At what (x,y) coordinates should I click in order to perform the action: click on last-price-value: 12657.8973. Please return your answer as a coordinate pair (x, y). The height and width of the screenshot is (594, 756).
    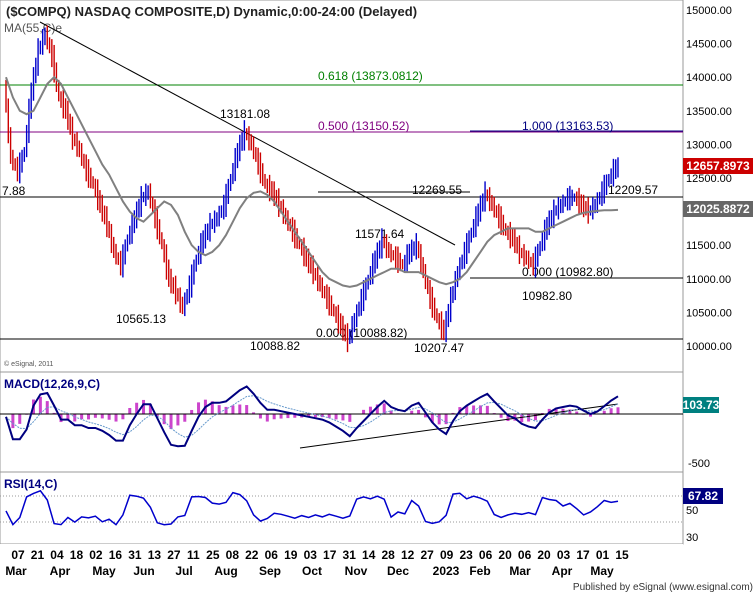
    Looking at the image, I should click on (718, 166).